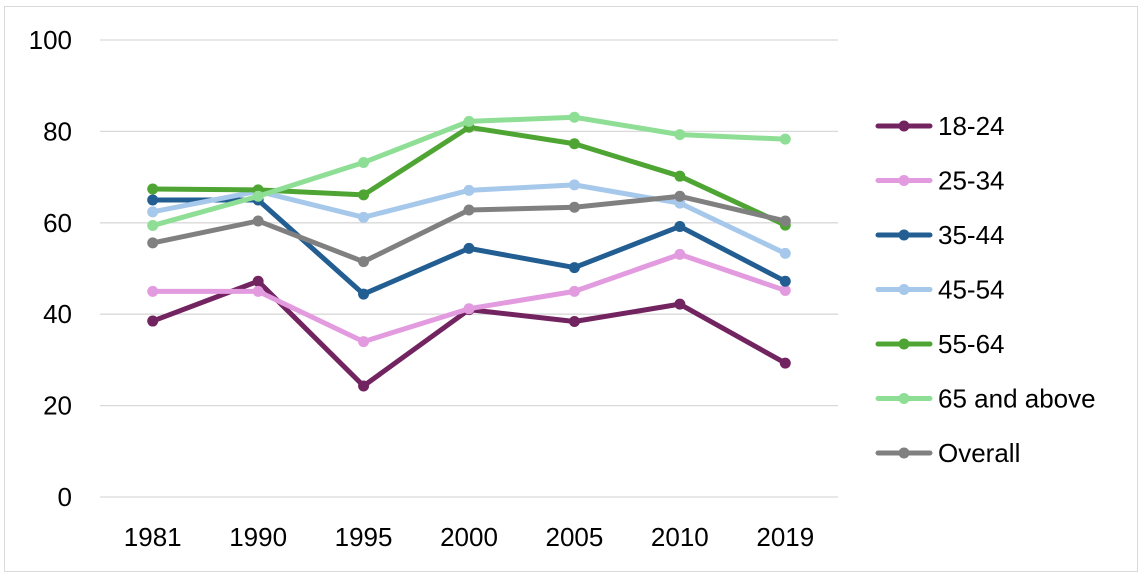 The width and height of the screenshot is (1144, 579). I want to click on x-axis-tick-labels: 1981 1990 1995 2000 2005 2010 2019, so click(469, 537).